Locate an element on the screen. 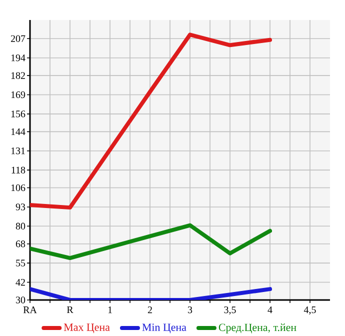  y-tick-label: 30 is located at coordinates (21, 300).